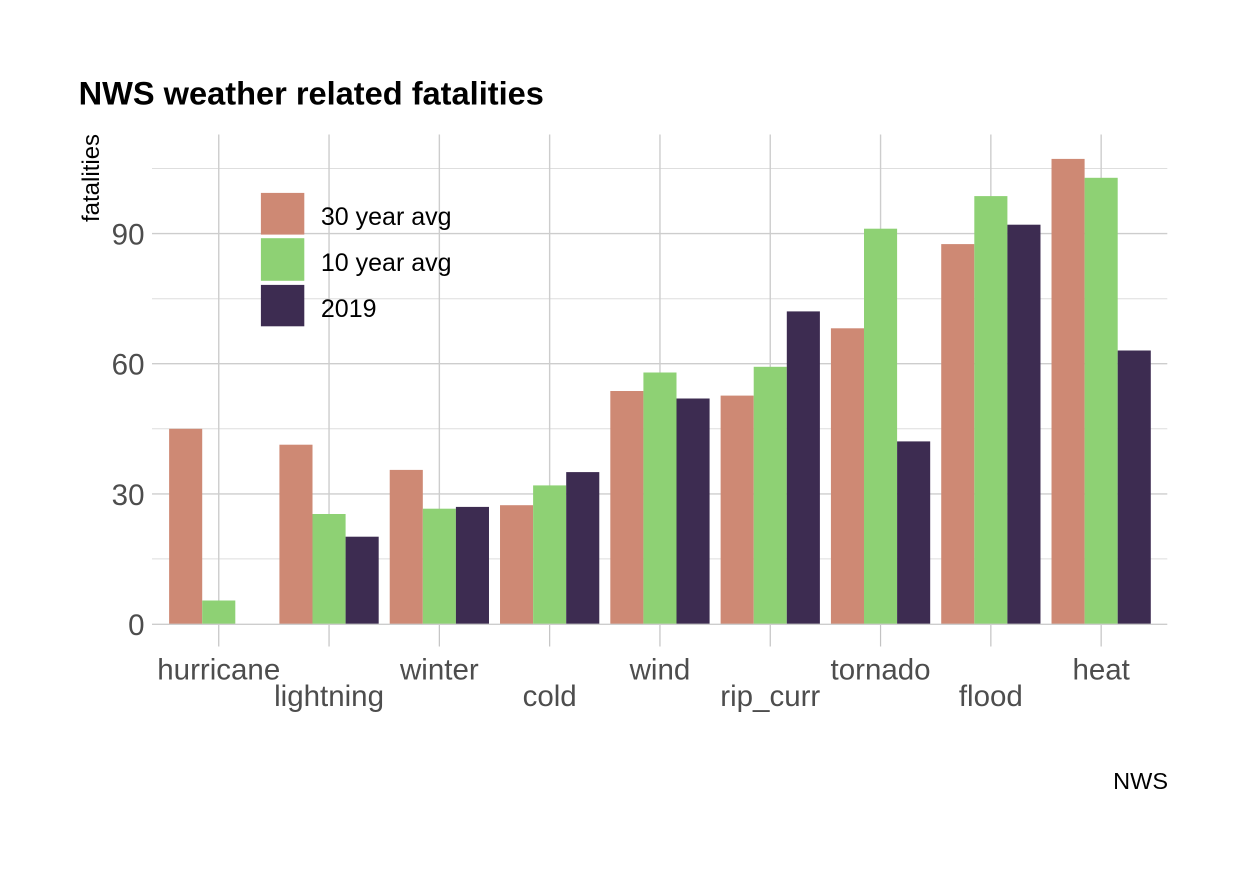 The image size is (1248, 878). What do you see at coordinates (550, 696) in the screenshot?
I see `svg-text: cold` at bounding box center [550, 696].